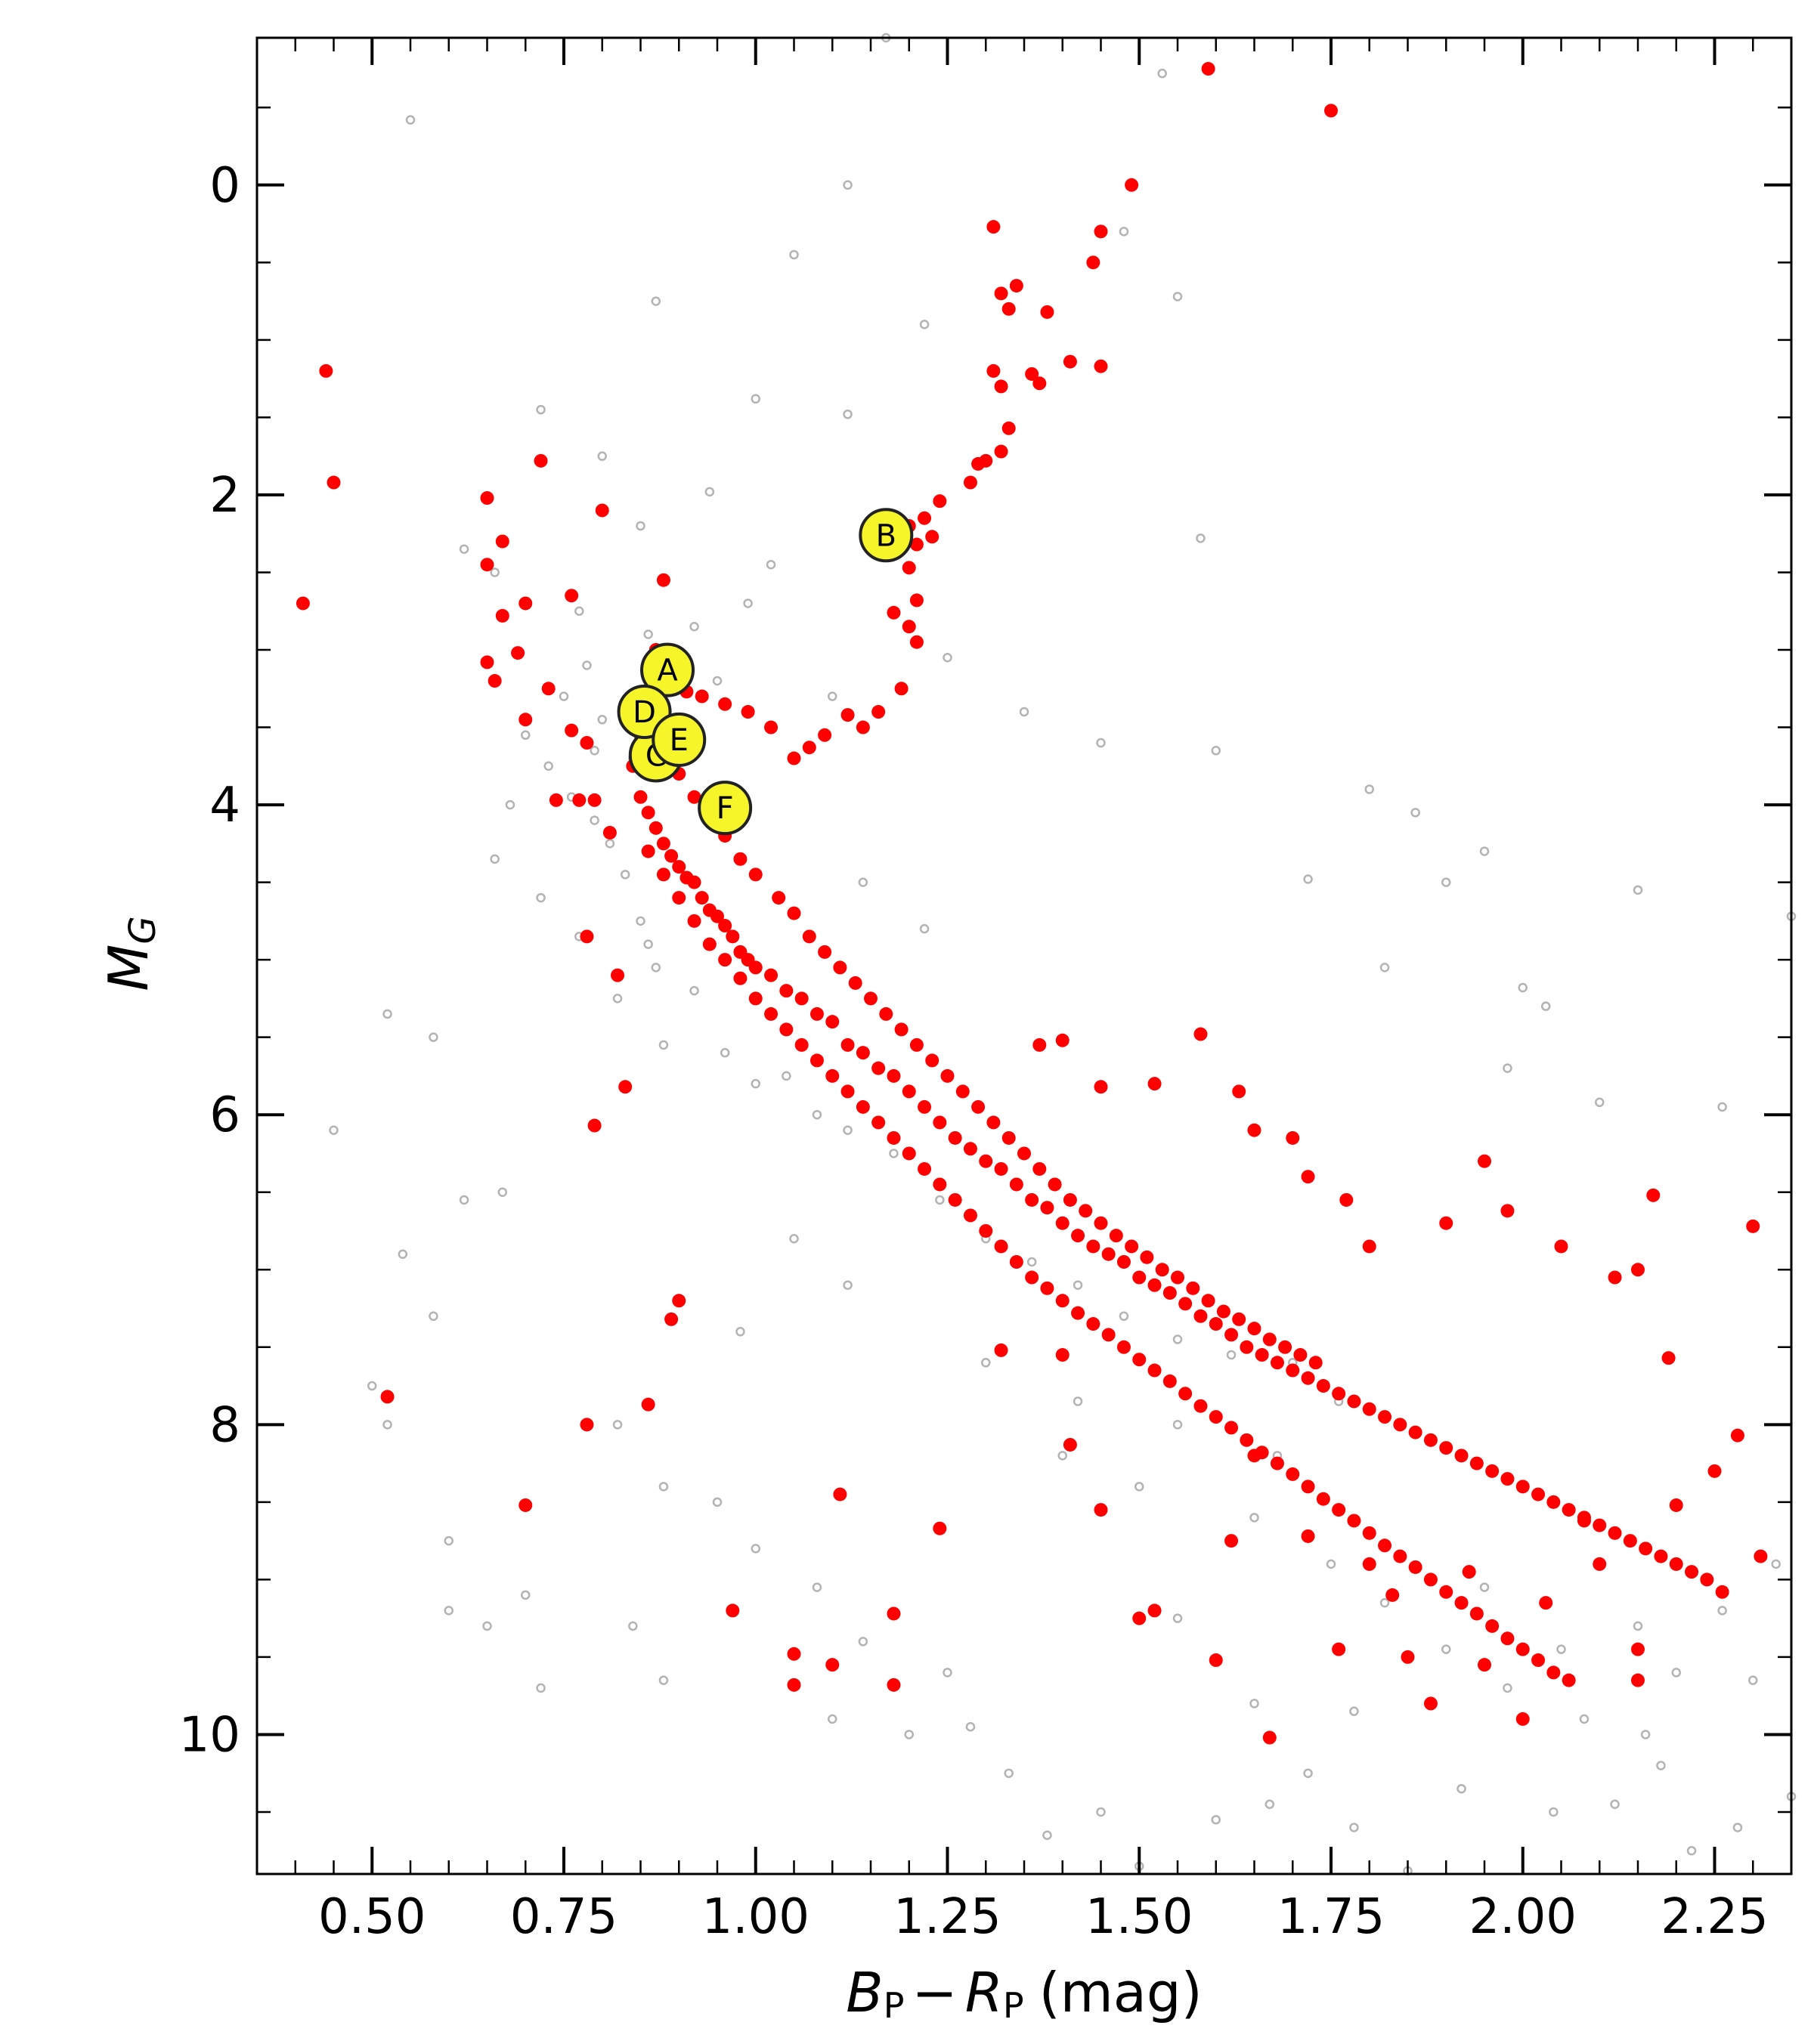 The height and width of the screenshot is (2044, 1814). I want to click on x-title-unit: (mag), so click(1121, 1992).